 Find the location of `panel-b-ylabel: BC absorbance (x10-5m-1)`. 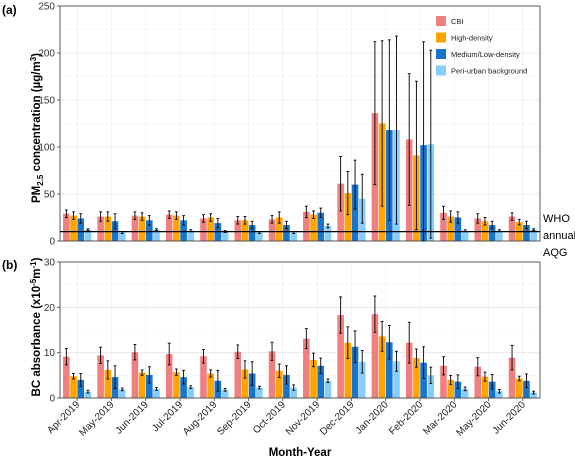

panel-b-ylabel: BC absorbance (x10-5m-1) is located at coordinates (36, 326).